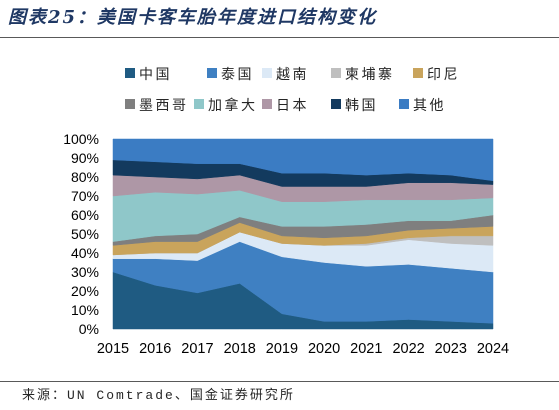 The height and width of the screenshot is (410, 559). I want to click on legend-swatch-cambodia, so click(336, 73).